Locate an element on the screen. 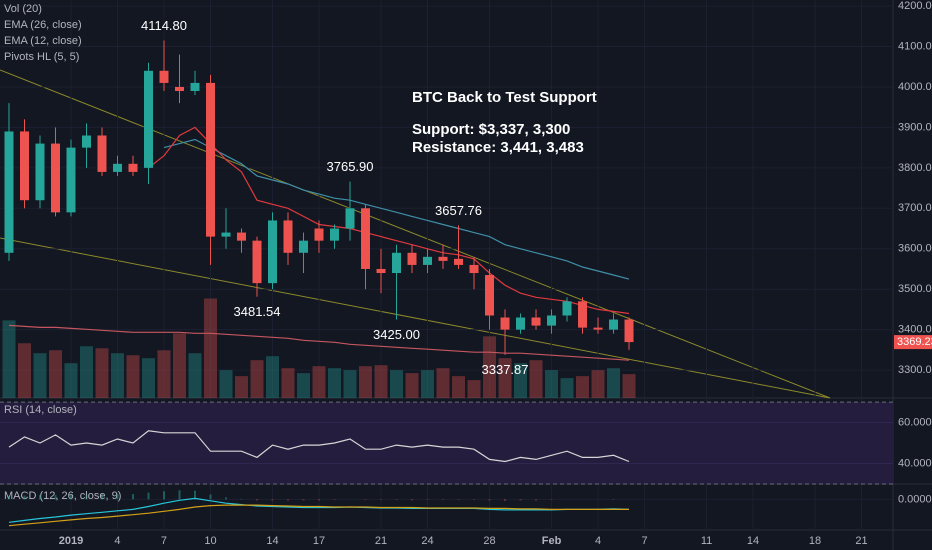 The image size is (932, 550). volume-ma-line is located at coordinates (319, 342).